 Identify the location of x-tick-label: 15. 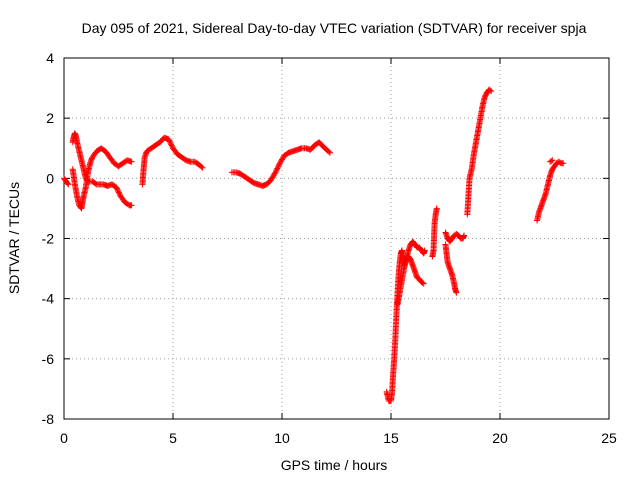
(391, 438).